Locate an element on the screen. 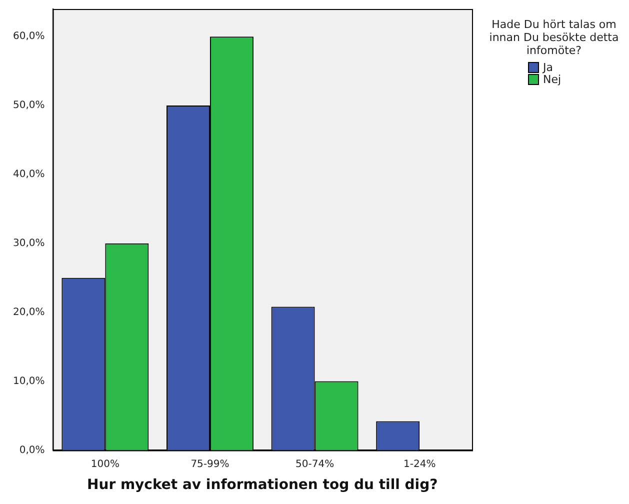 The image size is (629, 504). legend-label: Ja is located at coordinates (548, 67).